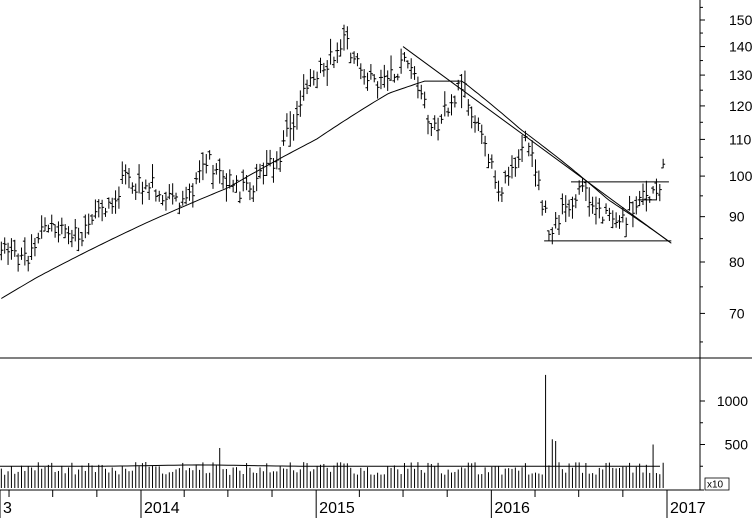  Describe the element at coordinates (740, 20) in the screenshot. I see `price-tick-label: 150` at that location.